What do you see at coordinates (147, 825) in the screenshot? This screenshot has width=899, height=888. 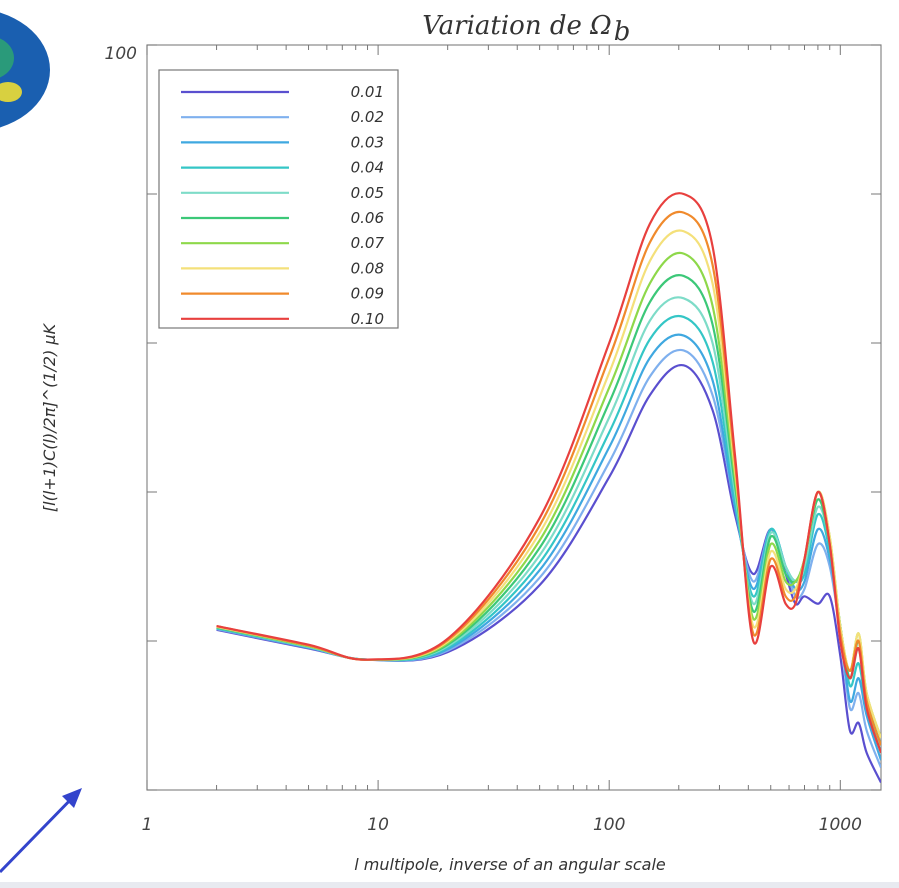 I see `x-tick-label: 1` at bounding box center [147, 825].